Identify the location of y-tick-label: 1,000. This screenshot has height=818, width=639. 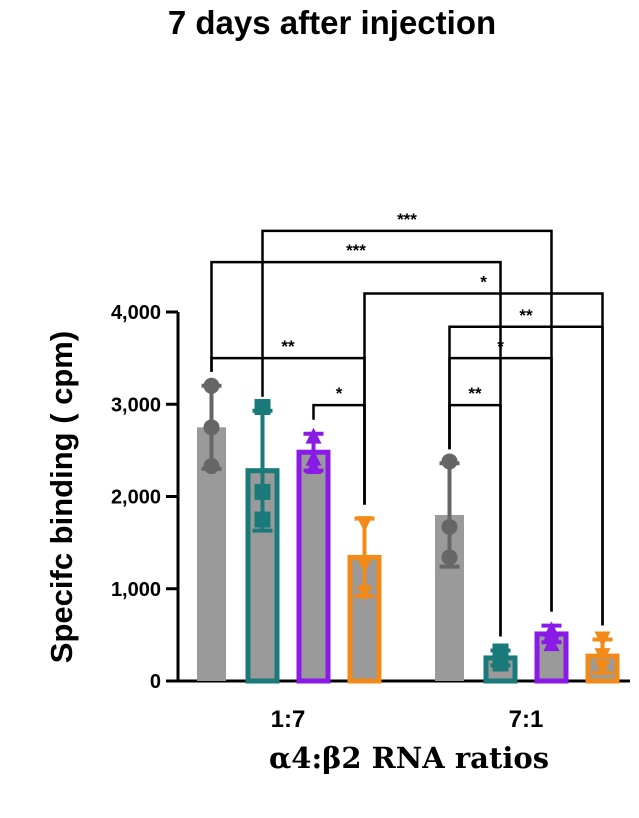
(136, 590).